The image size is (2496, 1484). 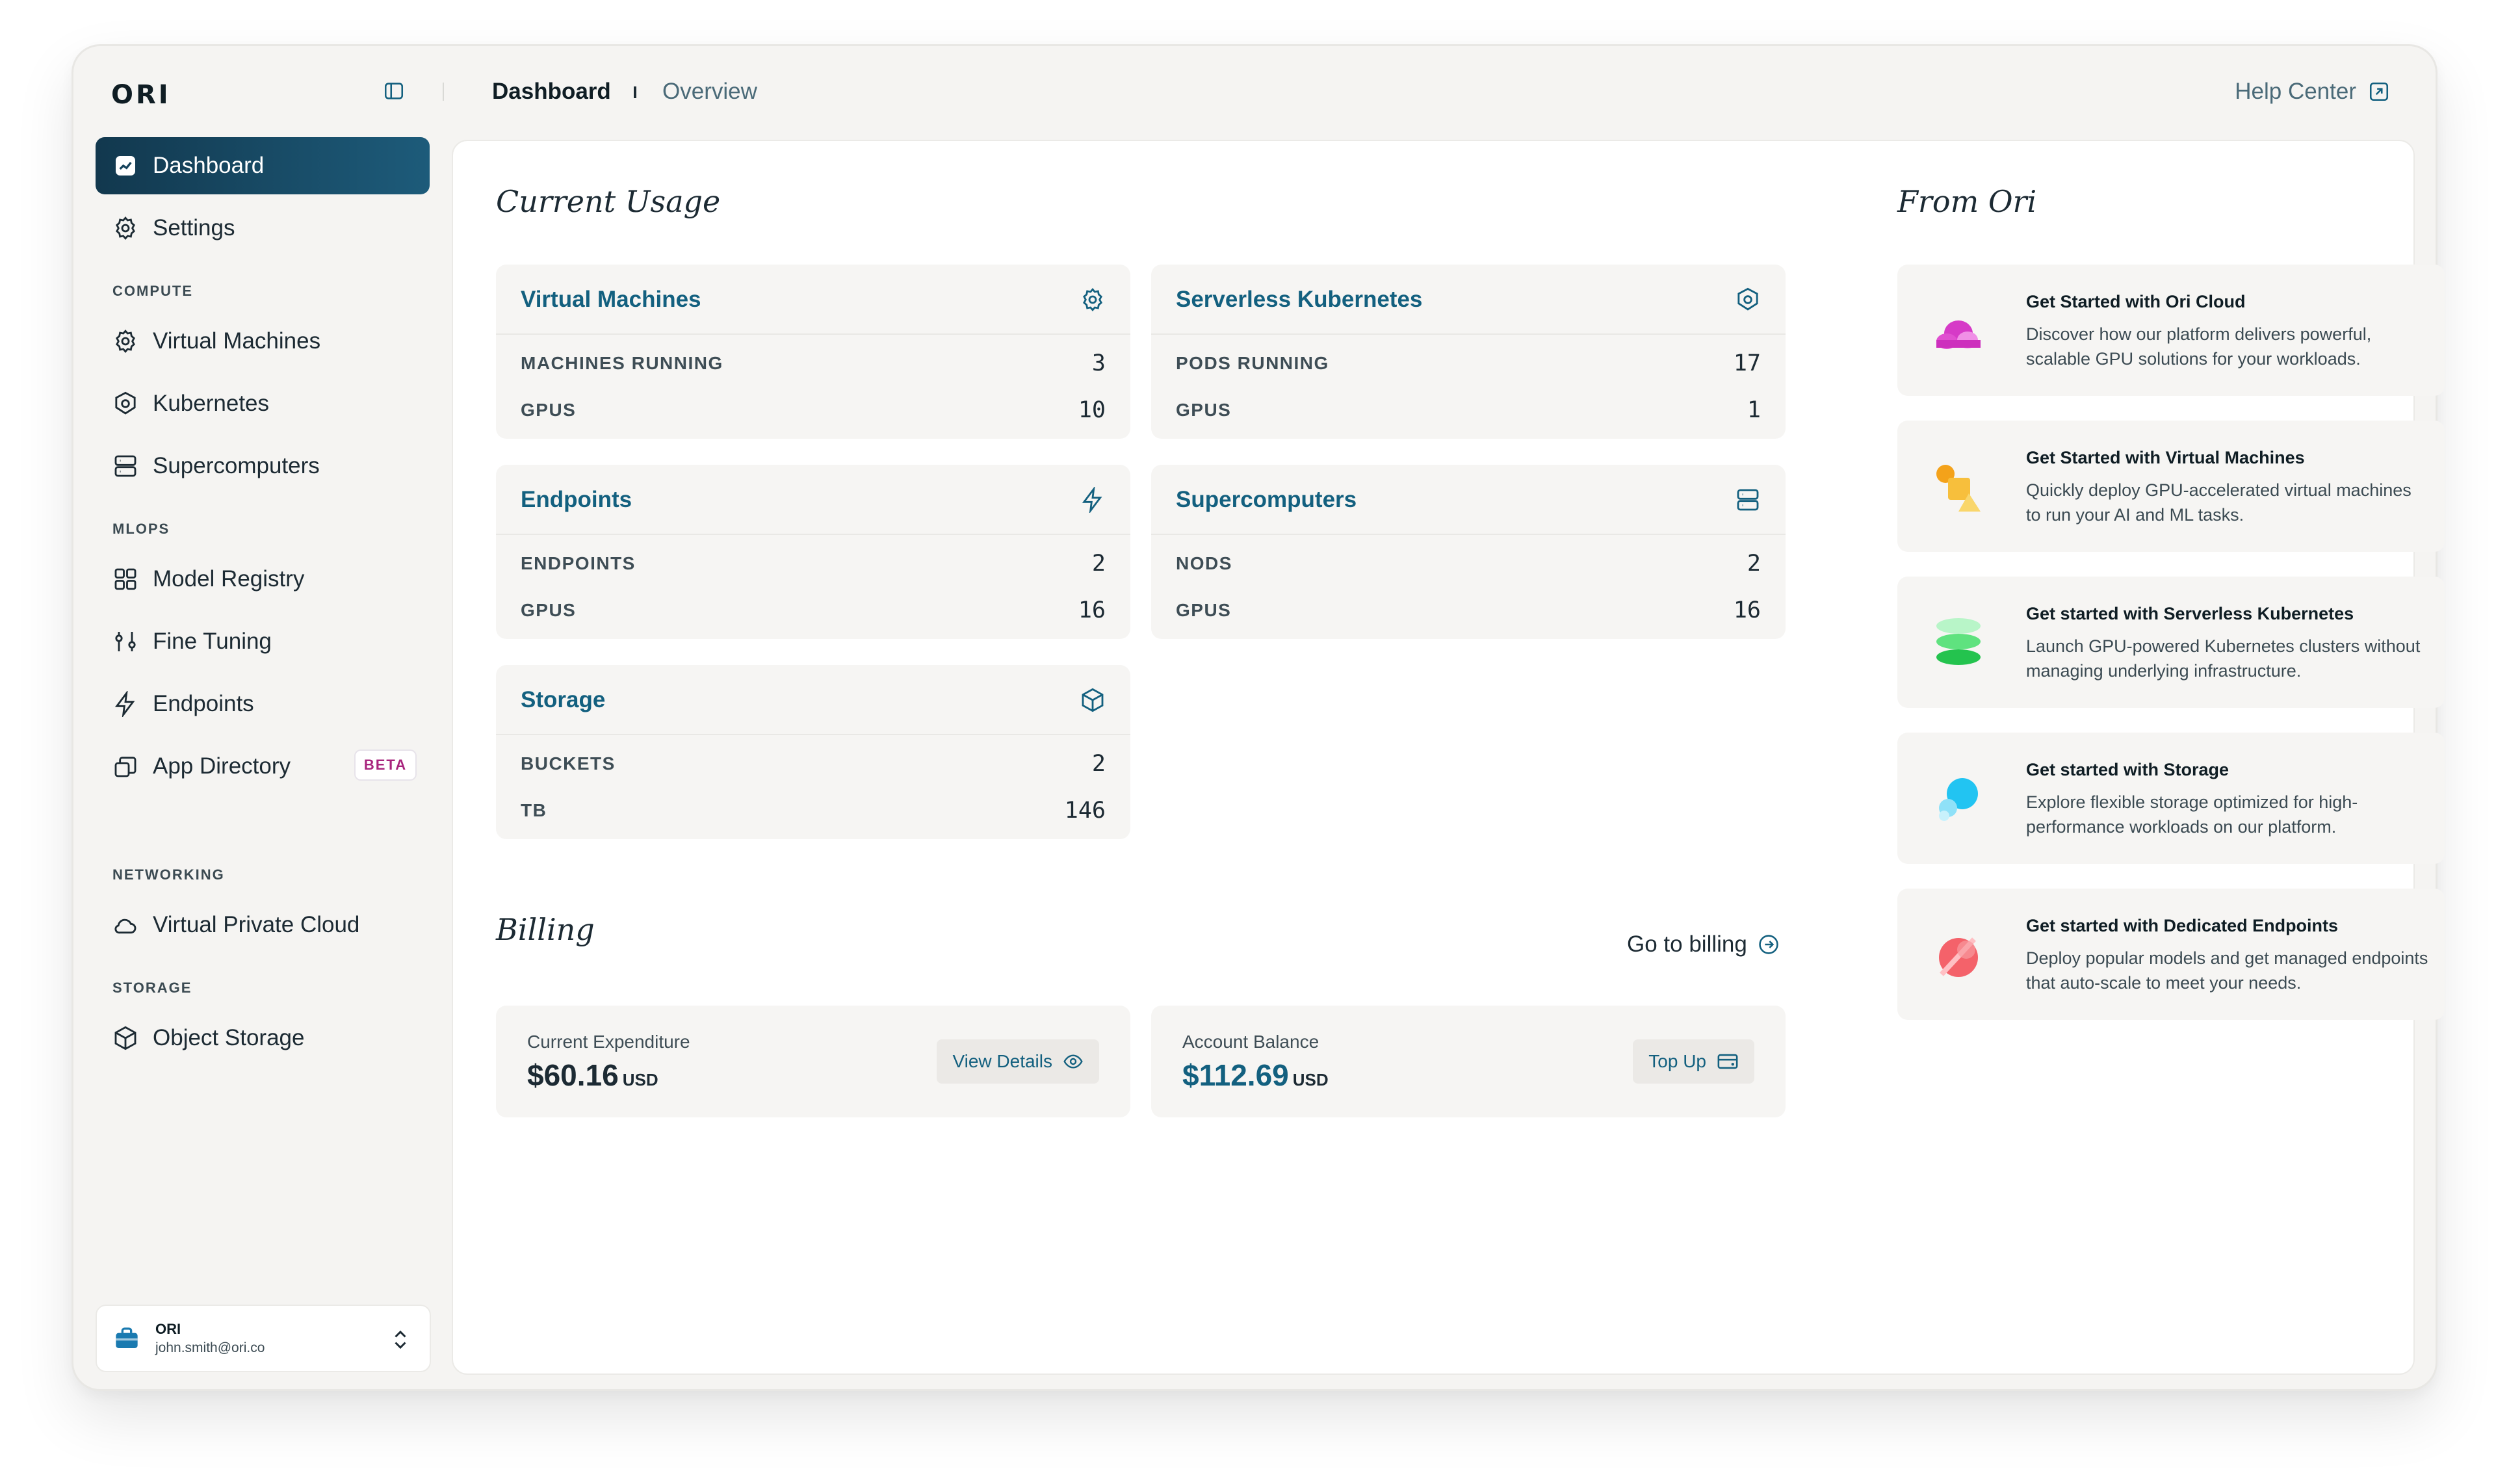 What do you see at coordinates (1266, 500) in the screenshot?
I see `card-title: Supercomputers` at bounding box center [1266, 500].